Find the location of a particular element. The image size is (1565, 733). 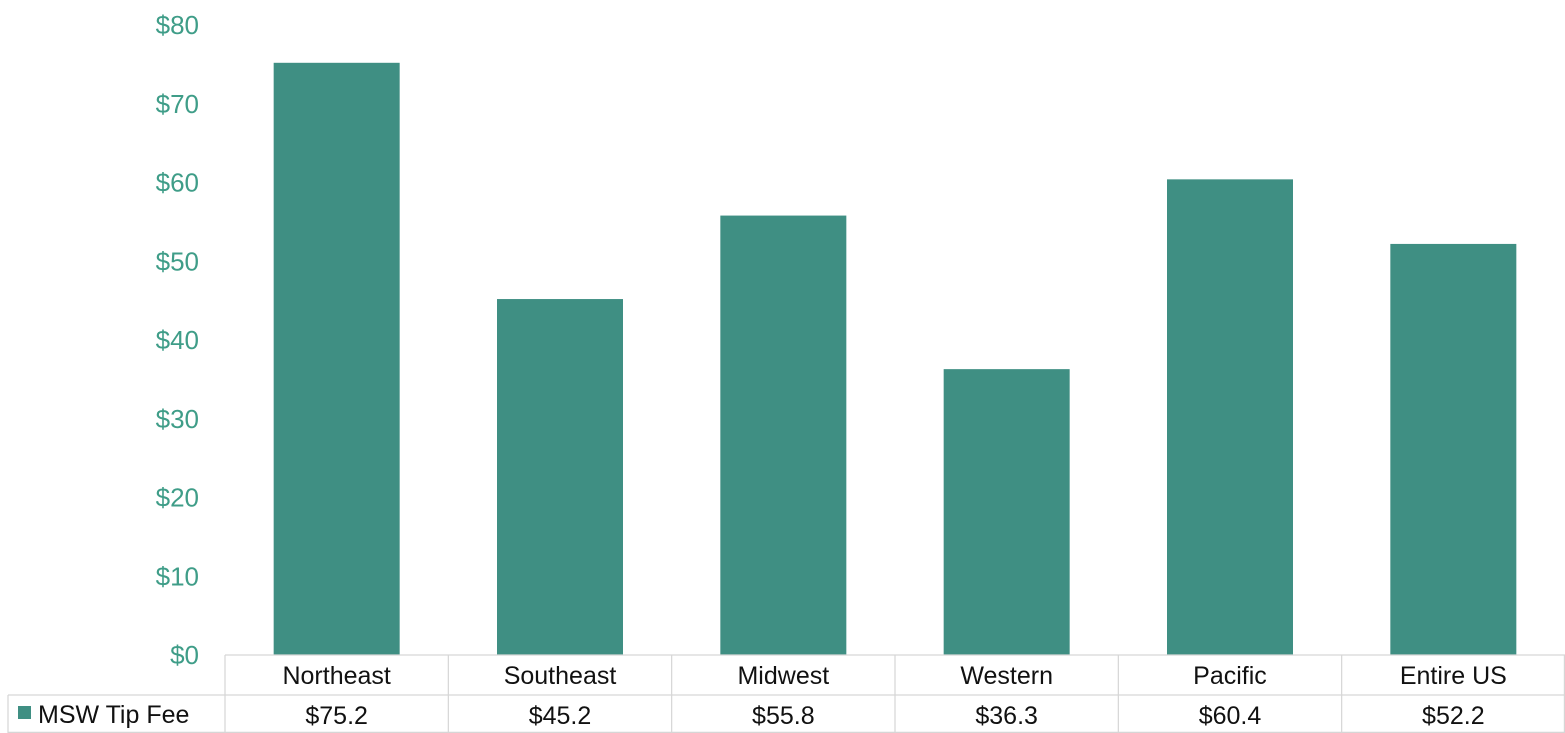

category-label: Northeast is located at coordinates (336, 676).